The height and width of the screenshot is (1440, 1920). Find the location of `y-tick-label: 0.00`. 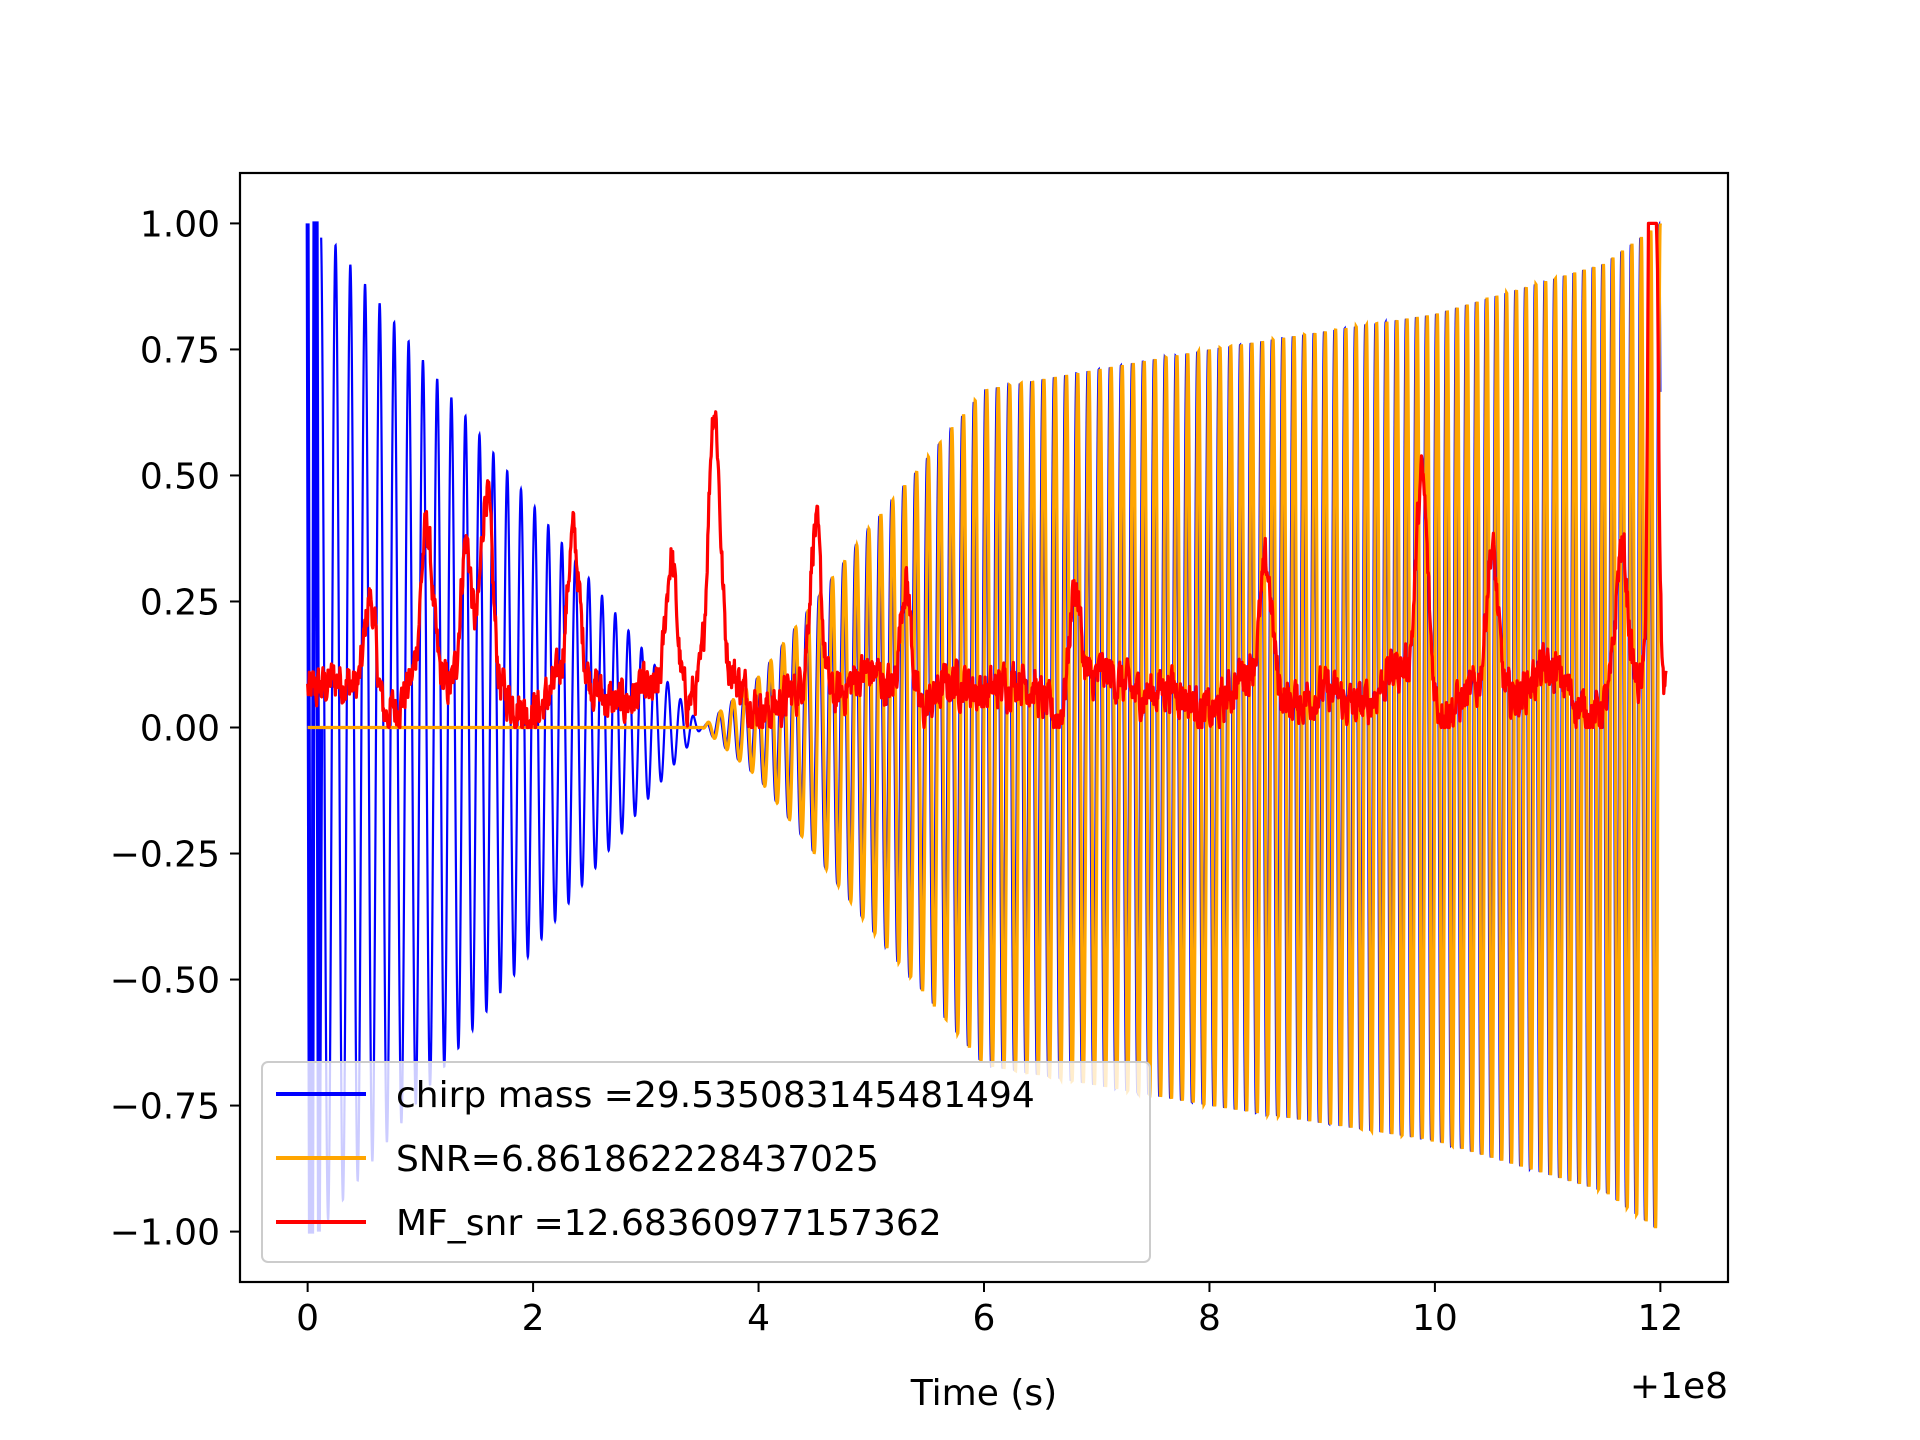

y-tick-label: 0.00 is located at coordinates (180, 729).